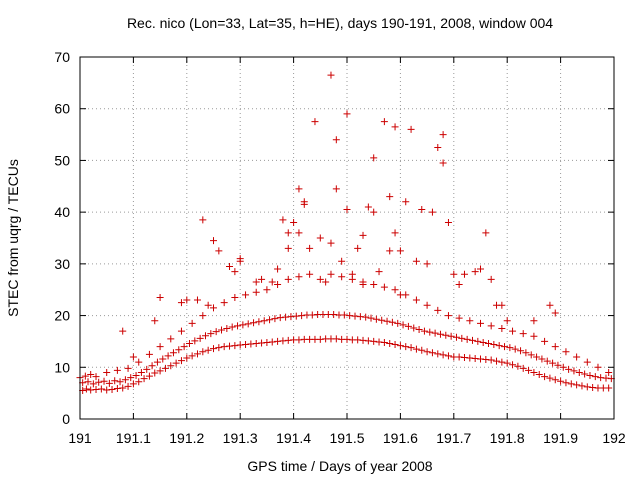 This screenshot has height=480, width=640. What do you see at coordinates (13, 238) in the screenshot?
I see `y-axis-label: STEC from uqrg / TECUs` at bounding box center [13, 238].